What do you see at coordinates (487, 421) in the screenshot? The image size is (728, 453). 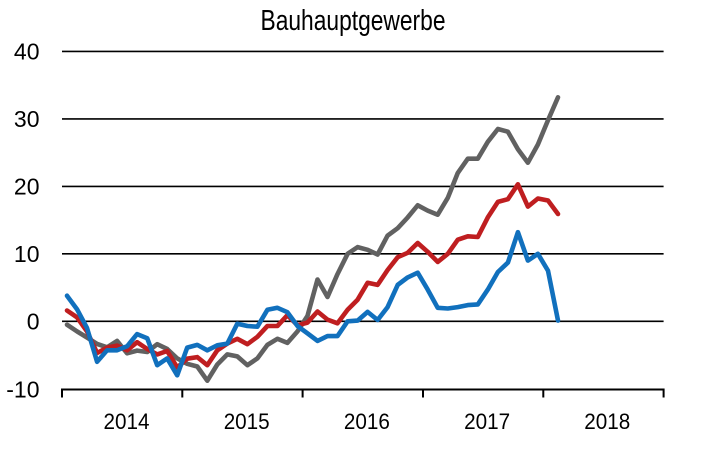 I see `svg-text: 2017` at bounding box center [487, 421].